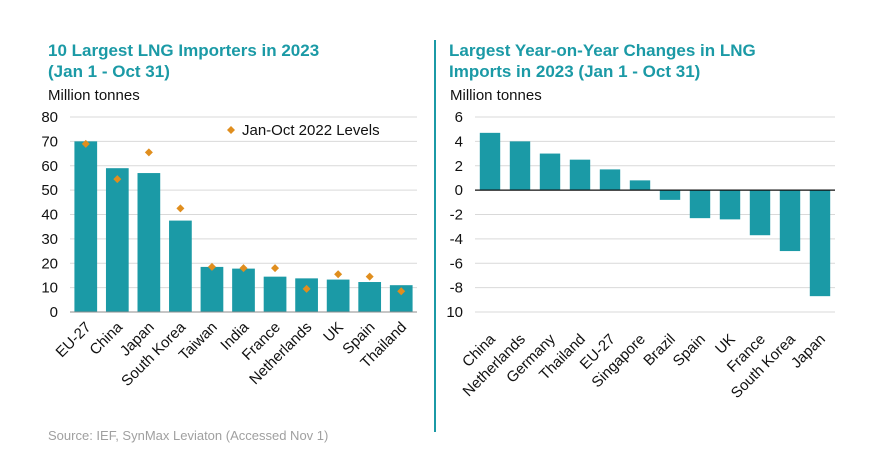 The height and width of the screenshot is (451, 881). Describe the element at coordinates (659, 350) in the screenshot. I see `right-x-tick-label: Brazil` at that location.